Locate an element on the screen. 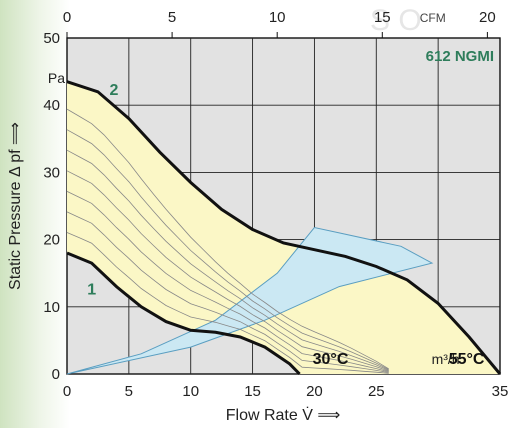 The height and width of the screenshot is (428, 510). x-tick-label: 15 is located at coordinates (252, 391).